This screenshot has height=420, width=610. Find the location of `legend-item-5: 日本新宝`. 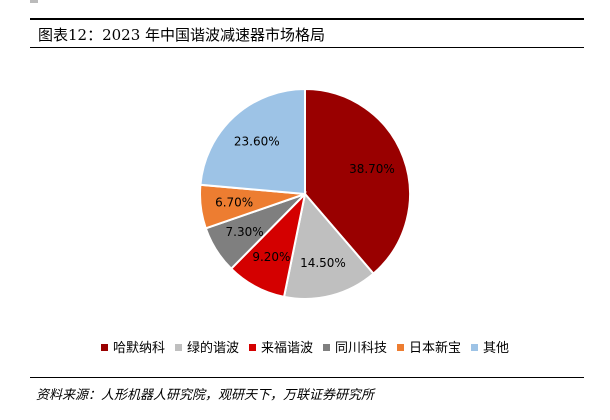

legend-item-5: 日本新宝 is located at coordinates (429, 346).